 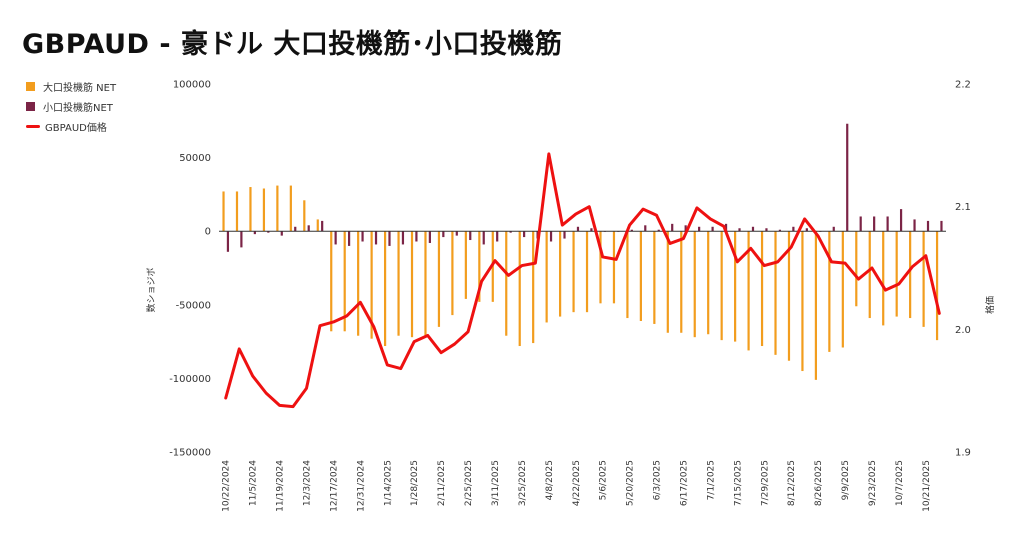 I want to click on y2-tick-label: 2.2, so click(x=963, y=85).